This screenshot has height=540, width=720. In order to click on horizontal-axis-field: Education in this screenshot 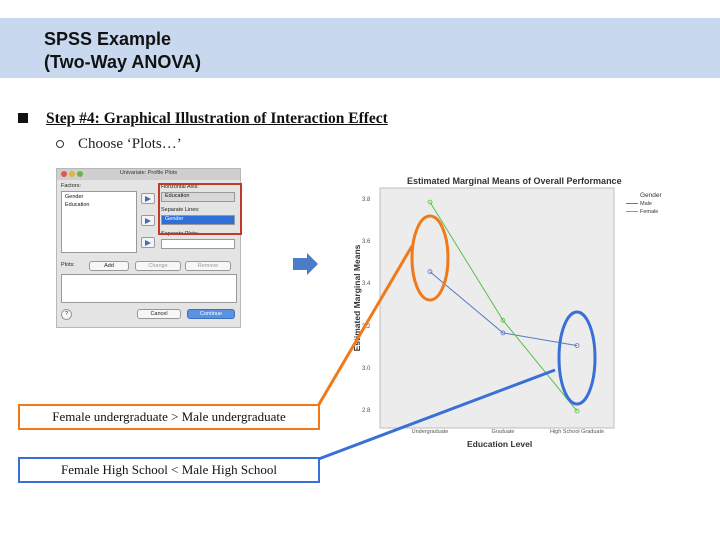, I will do `click(198, 197)`.